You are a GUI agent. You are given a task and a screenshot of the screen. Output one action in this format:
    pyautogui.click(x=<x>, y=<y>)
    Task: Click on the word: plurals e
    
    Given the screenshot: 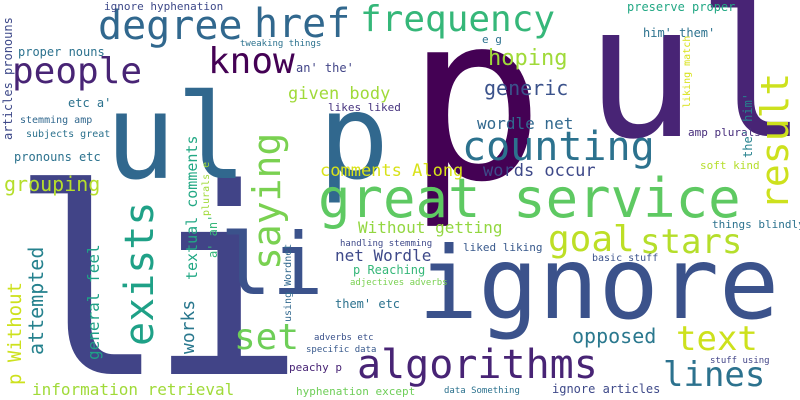 What is the action you would take?
    pyautogui.click(x=206, y=188)
    